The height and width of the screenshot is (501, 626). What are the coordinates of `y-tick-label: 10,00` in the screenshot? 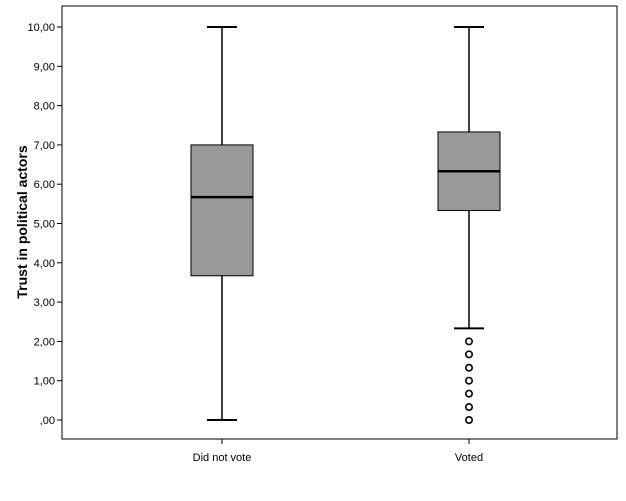 It's located at (41, 28).